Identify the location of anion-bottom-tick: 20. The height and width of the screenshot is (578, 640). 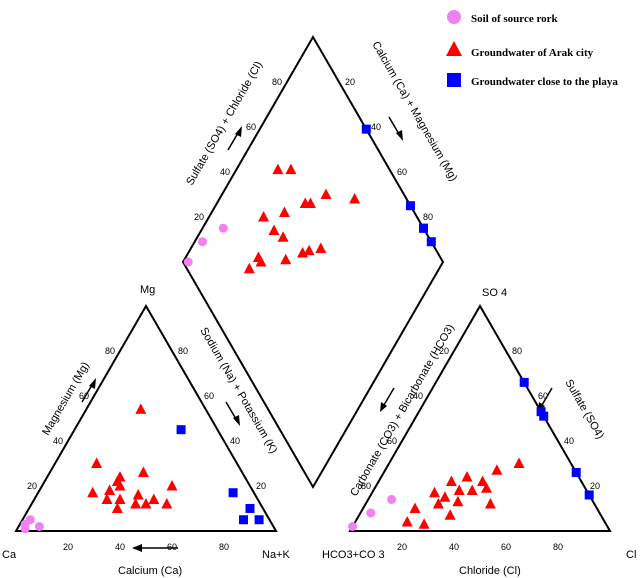
(402, 547).